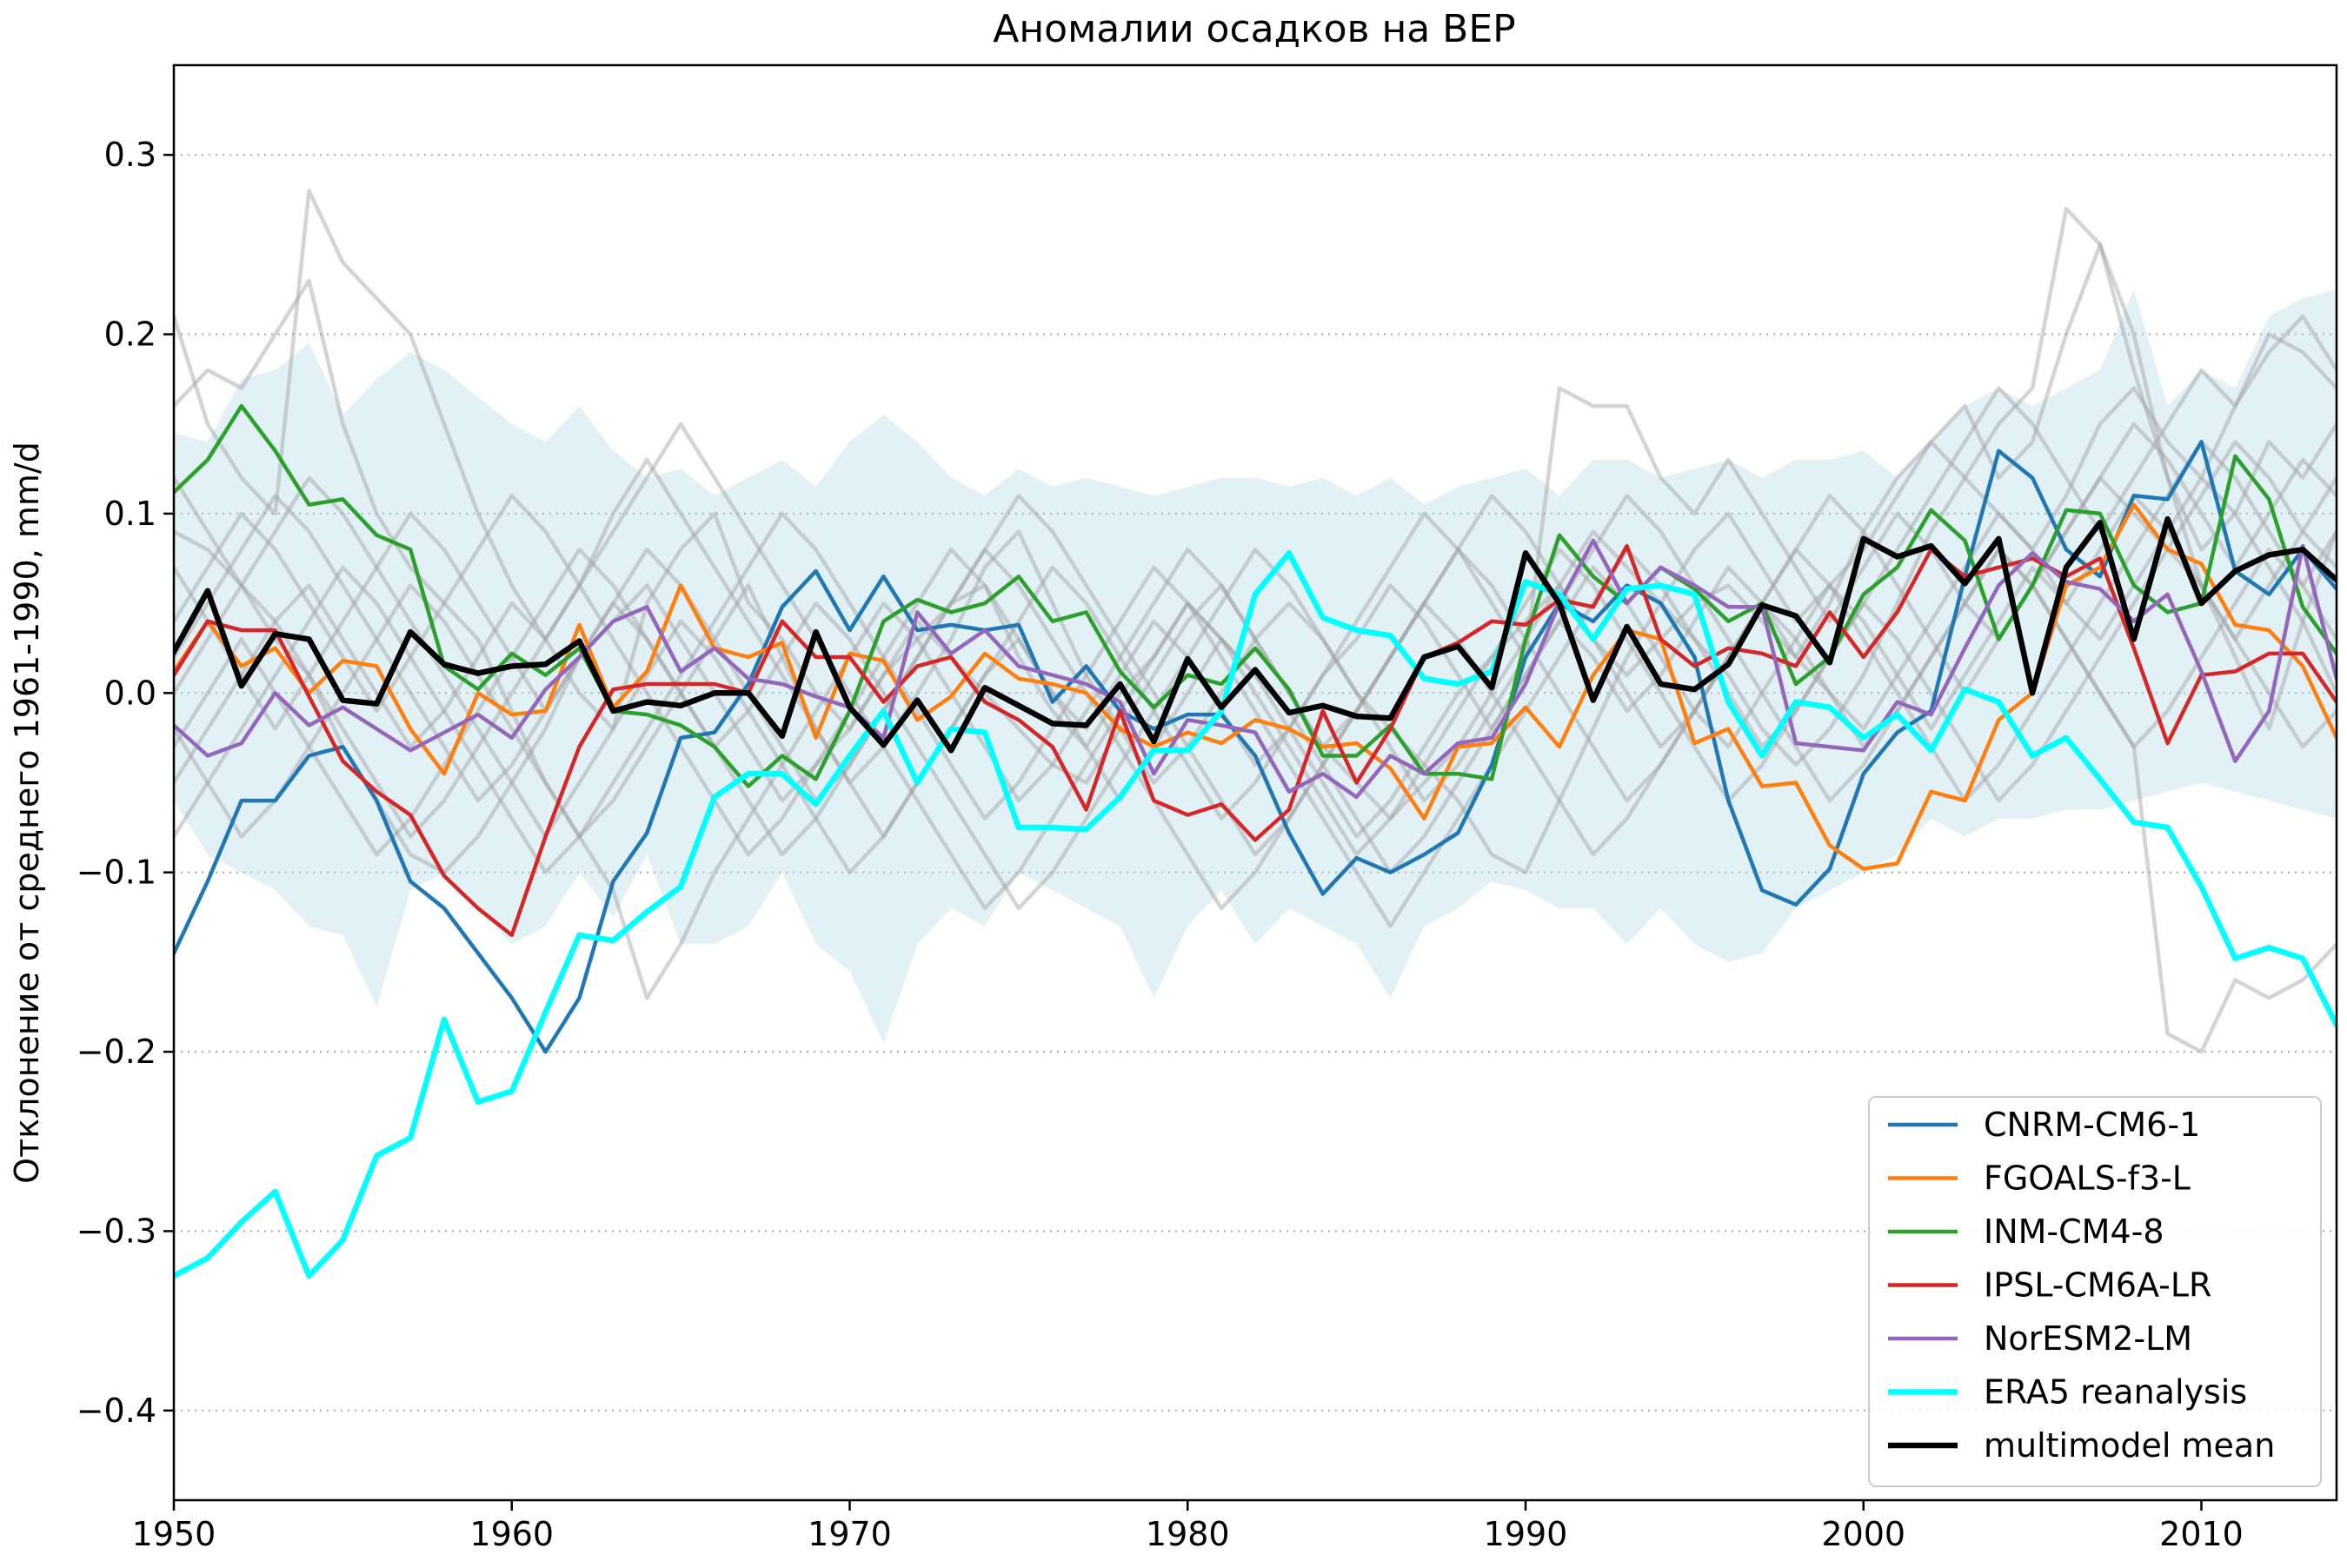 The height and width of the screenshot is (1568, 2347). I want to click on legend-label: FGOALS-f3-L, so click(2087, 1178).